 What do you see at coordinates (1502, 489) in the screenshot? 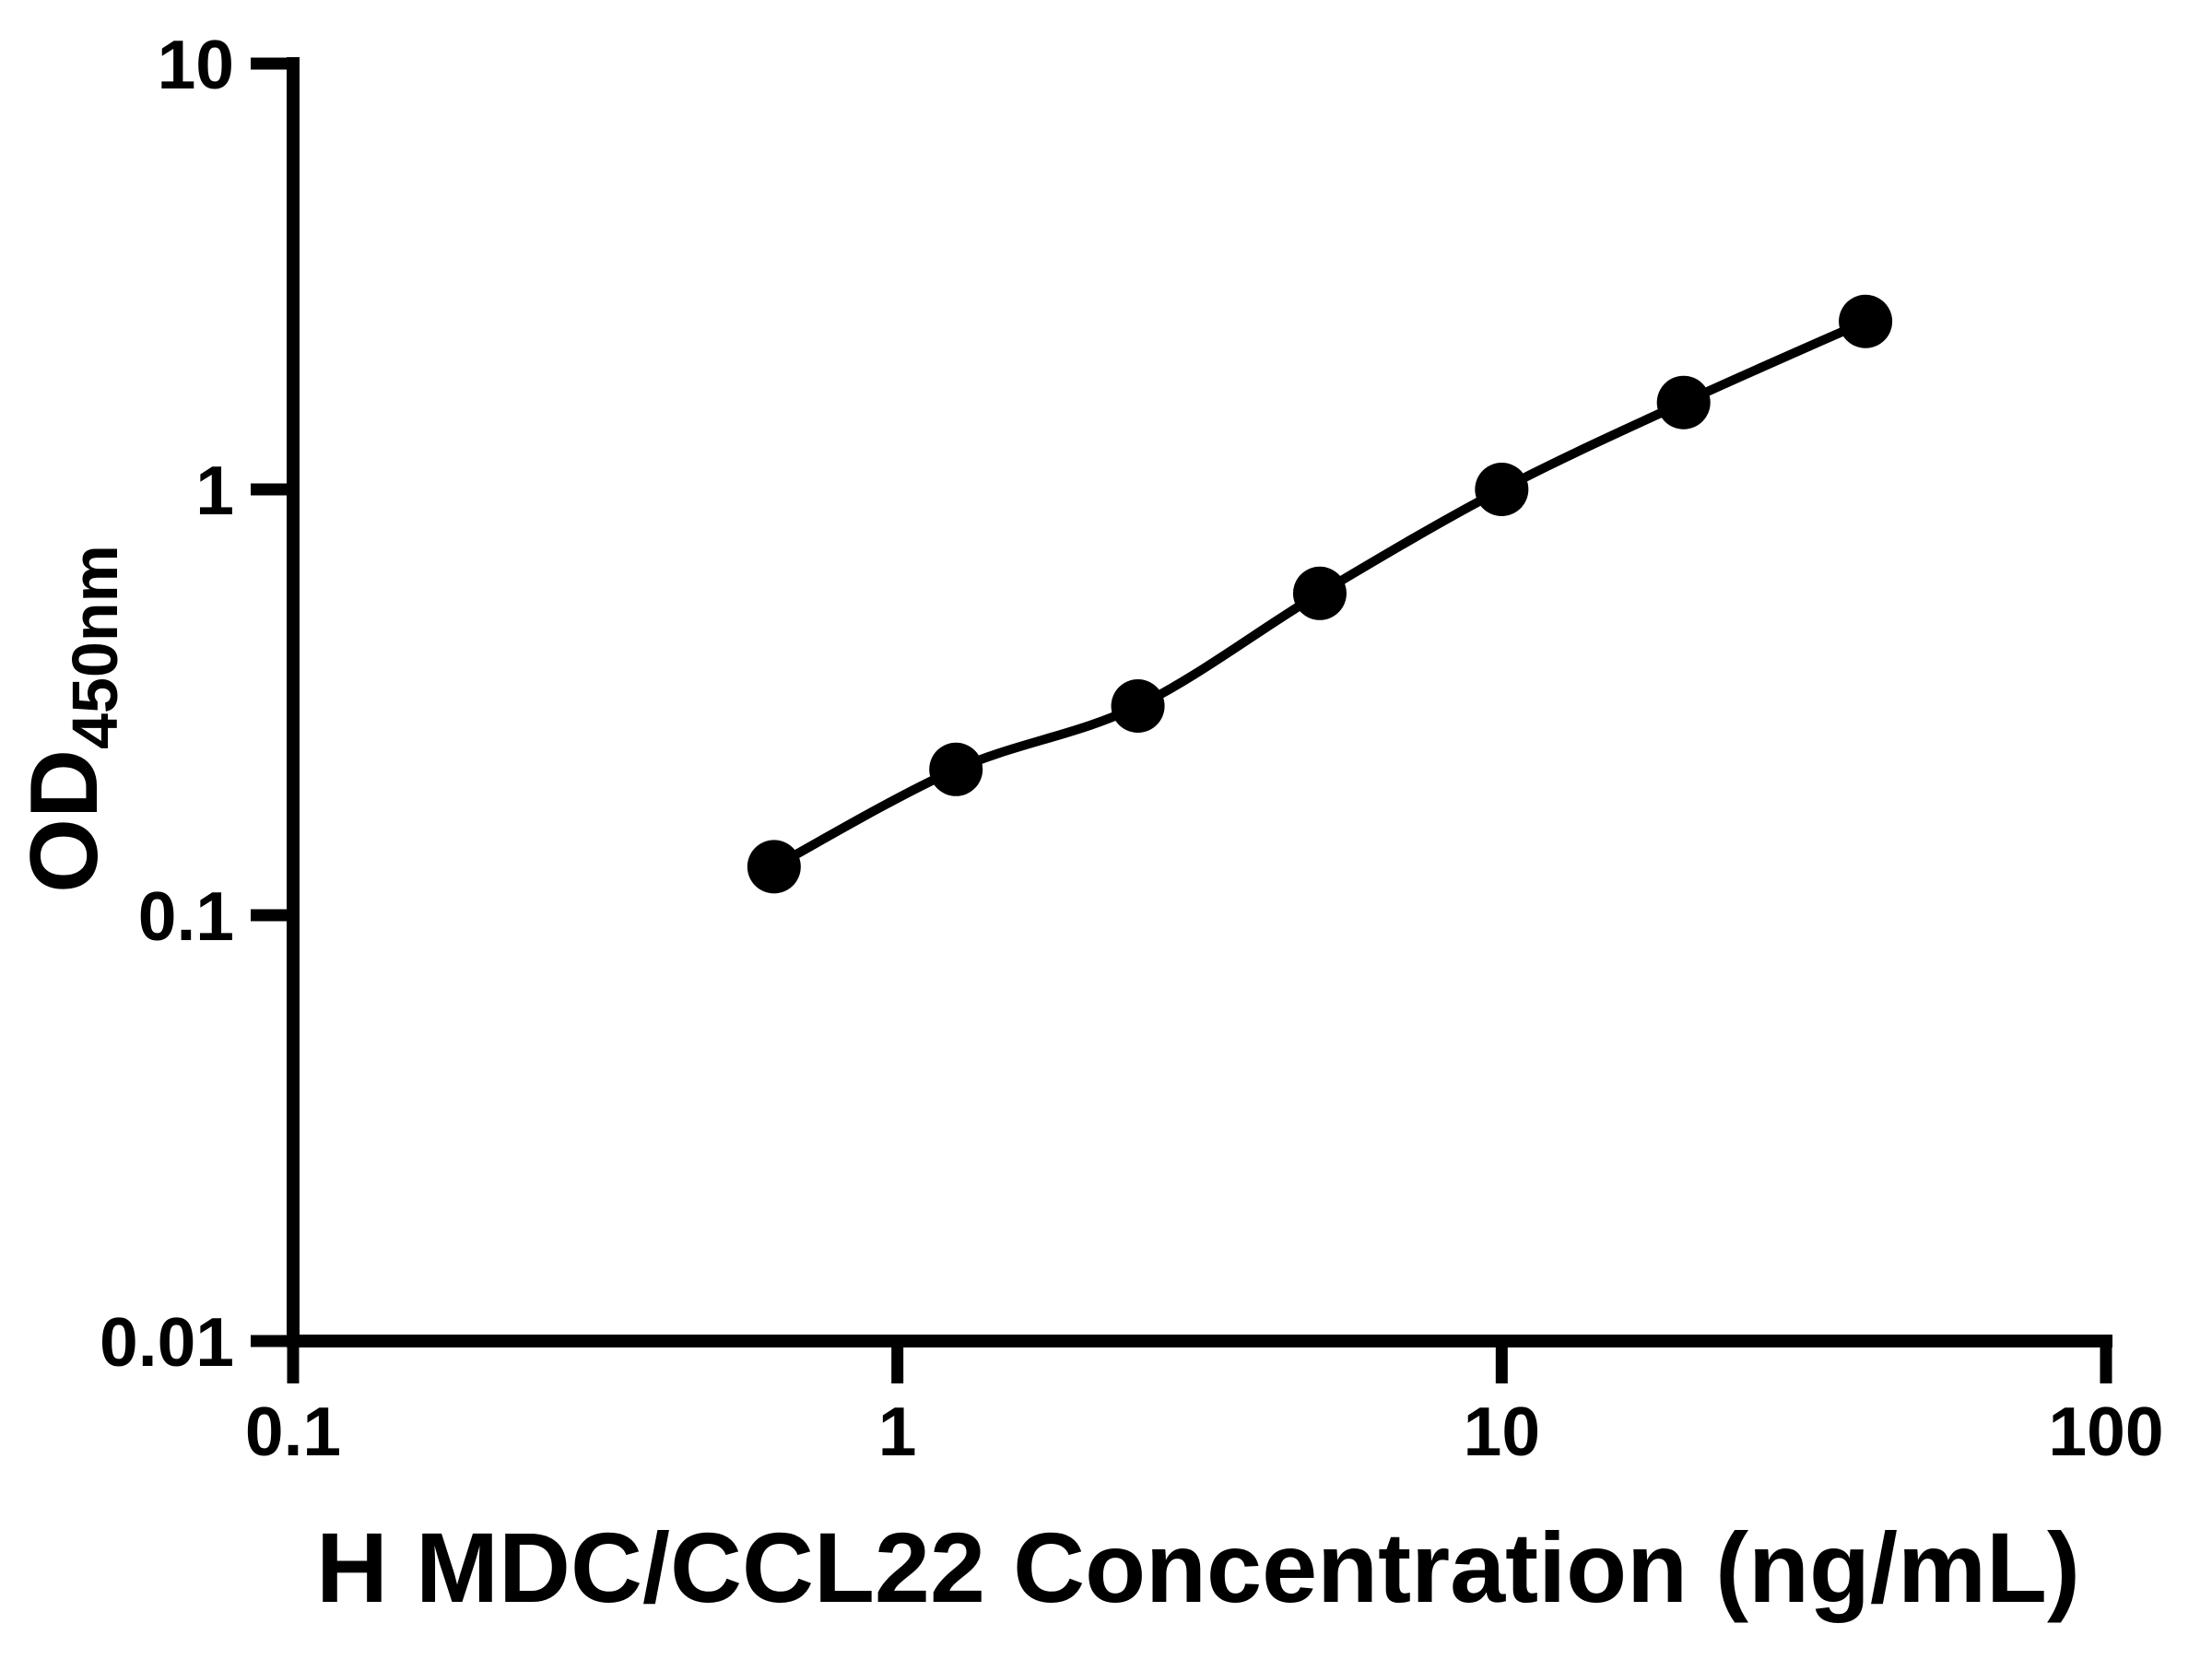
I see `data-point-10ng` at bounding box center [1502, 489].